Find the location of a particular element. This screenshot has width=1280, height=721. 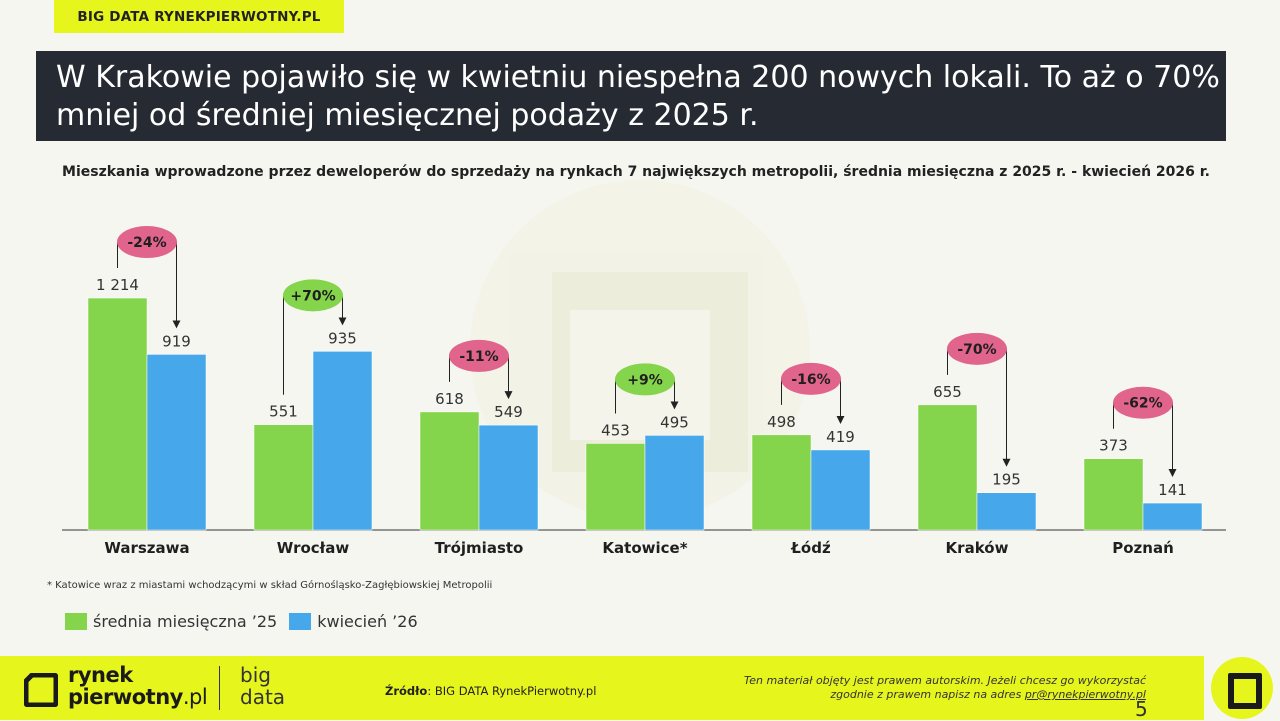

page-number: 5 is located at coordinates (1141, 709).